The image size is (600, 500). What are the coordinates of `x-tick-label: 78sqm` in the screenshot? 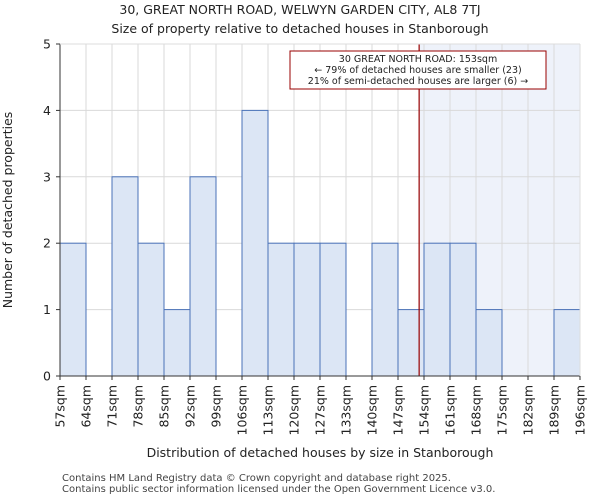 It's located at (138, 406).